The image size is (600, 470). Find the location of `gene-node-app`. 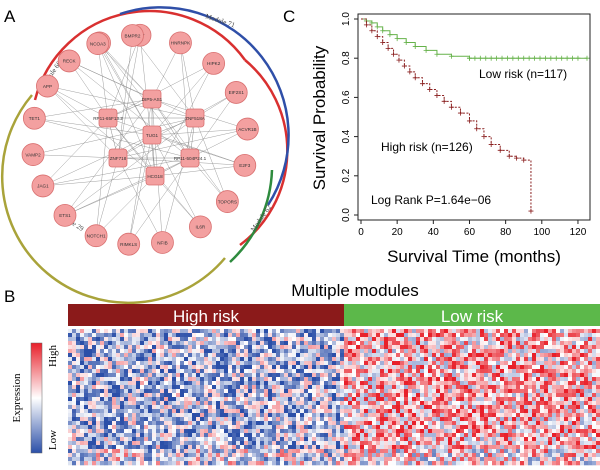

gene-node-app is located at coordinates (47, 86).